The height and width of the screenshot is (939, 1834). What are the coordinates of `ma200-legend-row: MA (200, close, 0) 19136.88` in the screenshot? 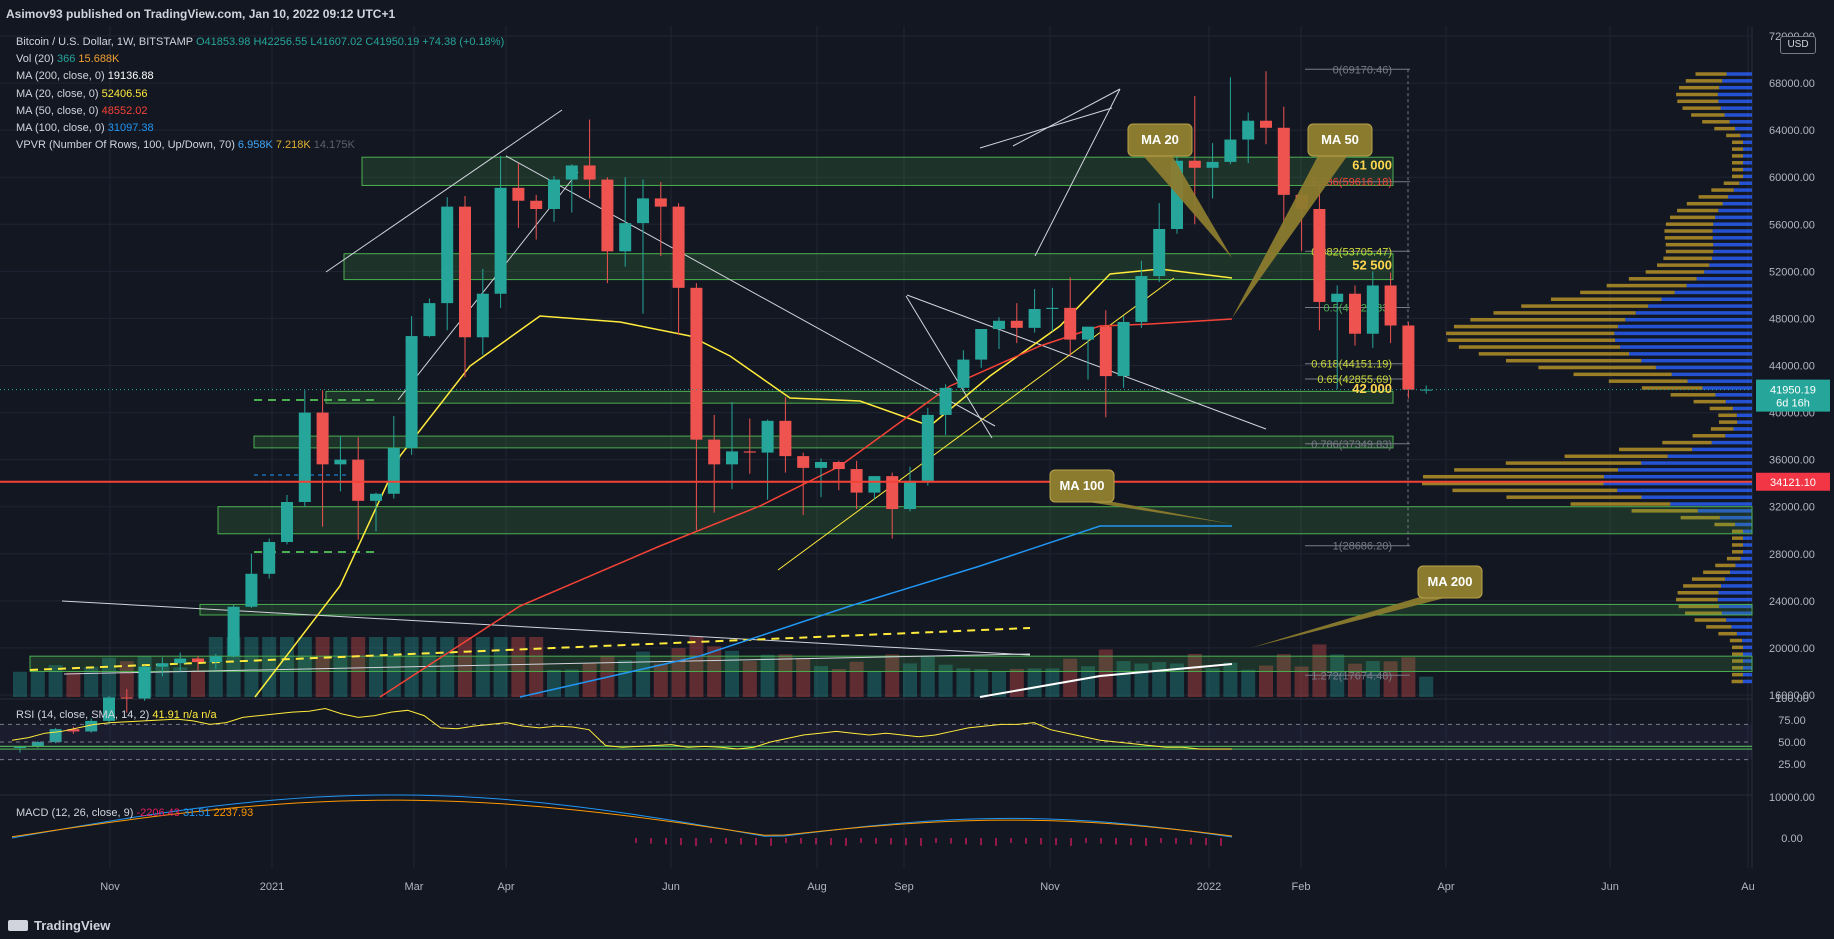 It's located at (260, 76).